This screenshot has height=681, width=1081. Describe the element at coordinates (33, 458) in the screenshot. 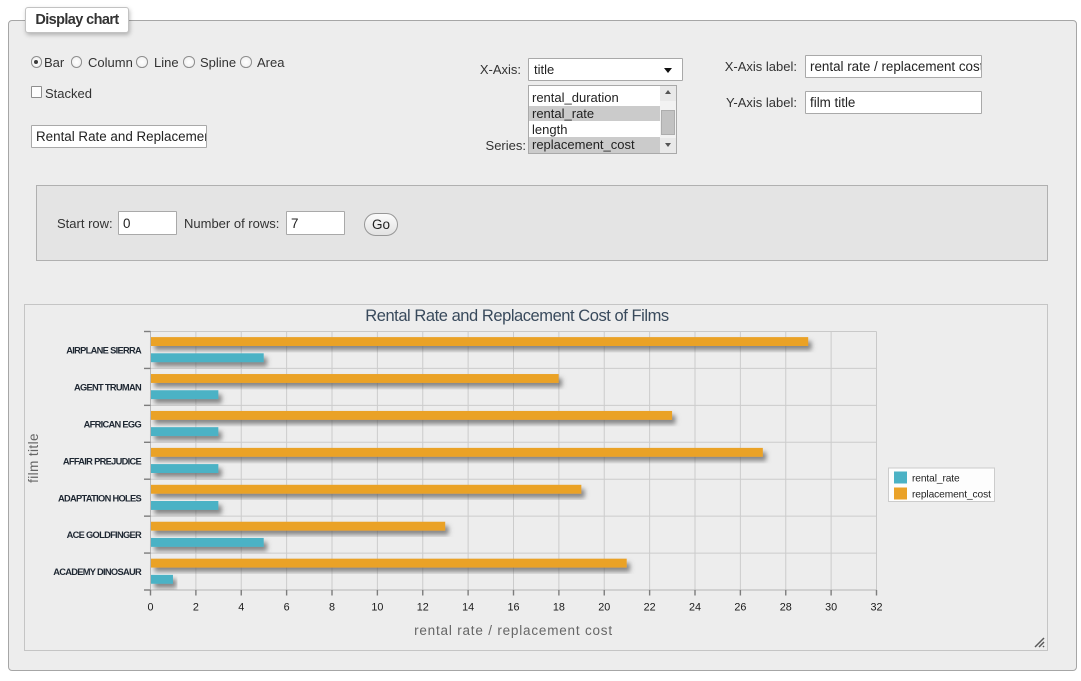

I see `svg-text: film title` at that location.